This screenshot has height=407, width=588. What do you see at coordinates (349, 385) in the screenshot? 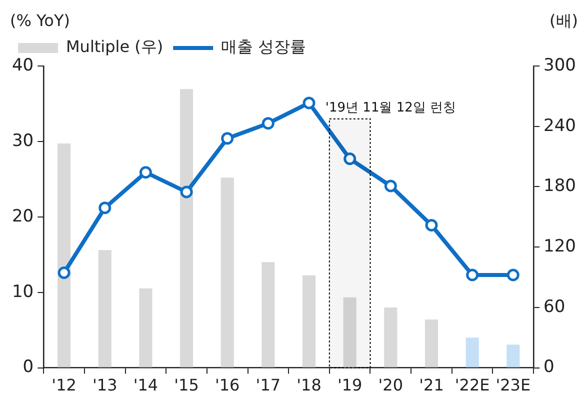
I see `x-tick-label: '19` at bounding box center [349, 385].